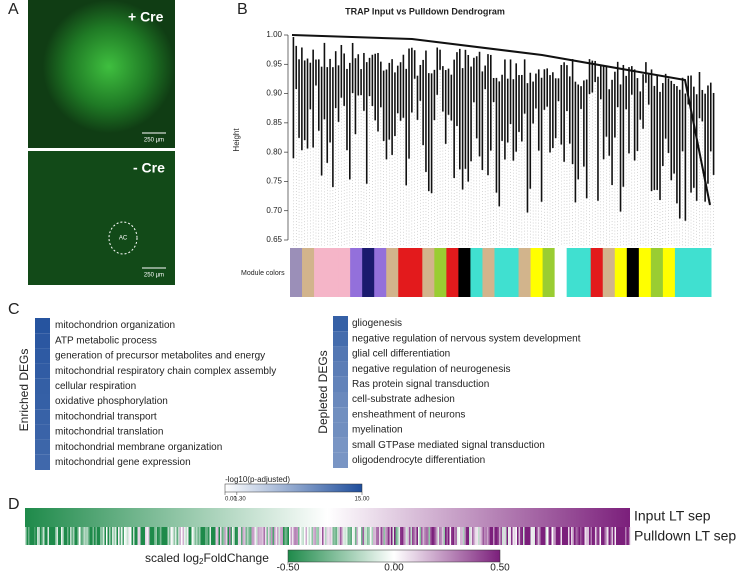  I want to click on y-axis-label: Height, so click(236, 140).